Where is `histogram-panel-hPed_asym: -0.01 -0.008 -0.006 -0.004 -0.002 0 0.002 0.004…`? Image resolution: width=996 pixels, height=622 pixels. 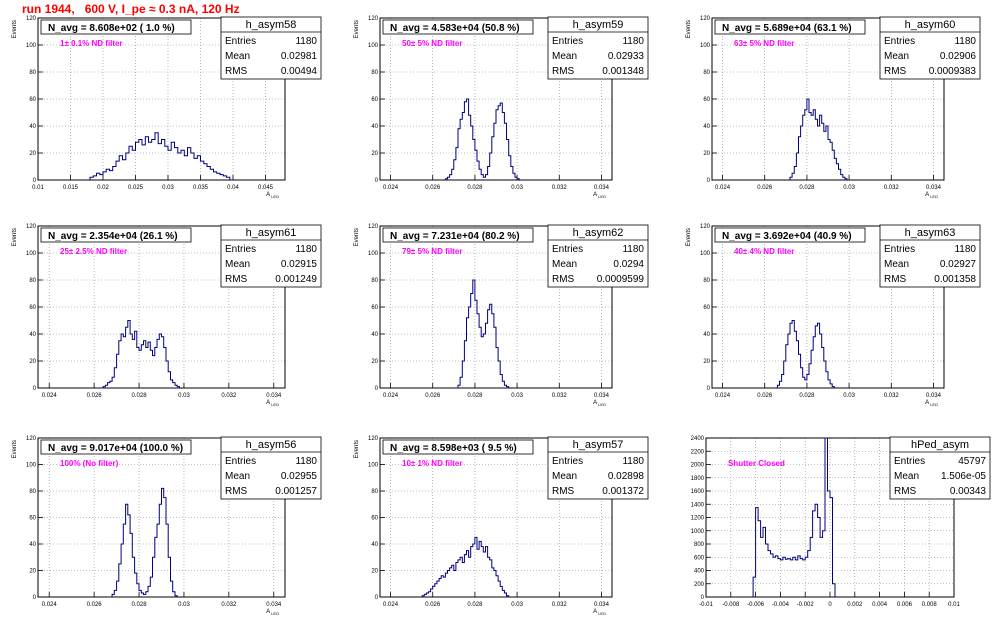
histogram-panel-hPed_asym: -0.01 -0.008 -0.006 -0.004 -0.002 0 0.002 0.004… is located at coordinates (841, 522).